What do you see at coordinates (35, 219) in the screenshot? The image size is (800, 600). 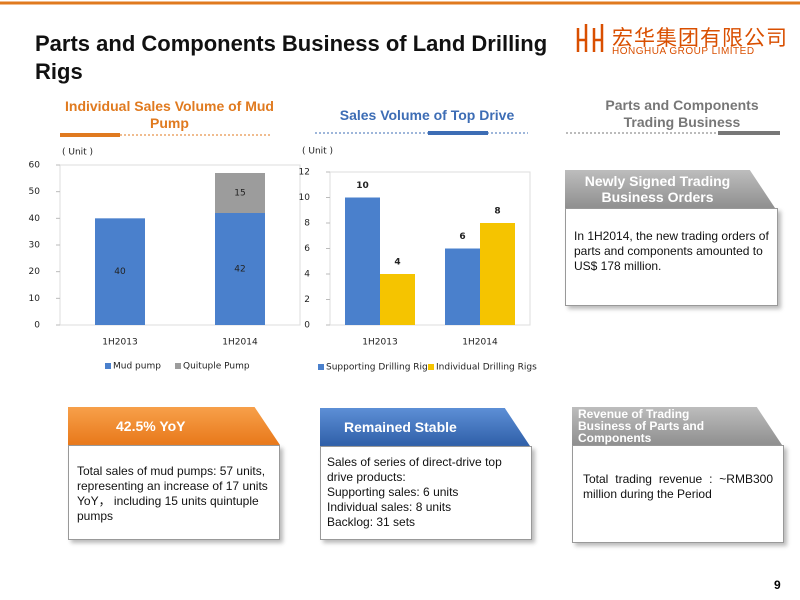 I see `y-tick-label: 40` at bounding box center [35, 219].